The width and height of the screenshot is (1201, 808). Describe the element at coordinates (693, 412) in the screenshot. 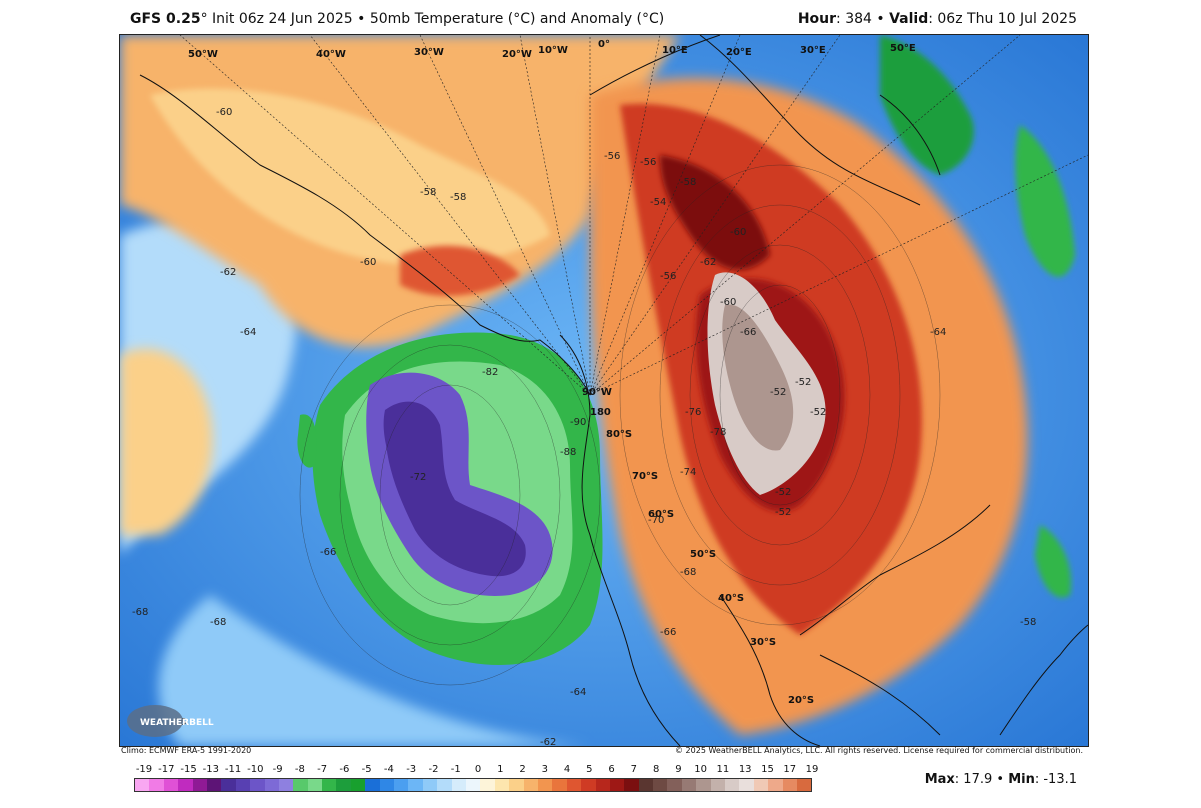

I see `contour-value-label: -76` at that location.